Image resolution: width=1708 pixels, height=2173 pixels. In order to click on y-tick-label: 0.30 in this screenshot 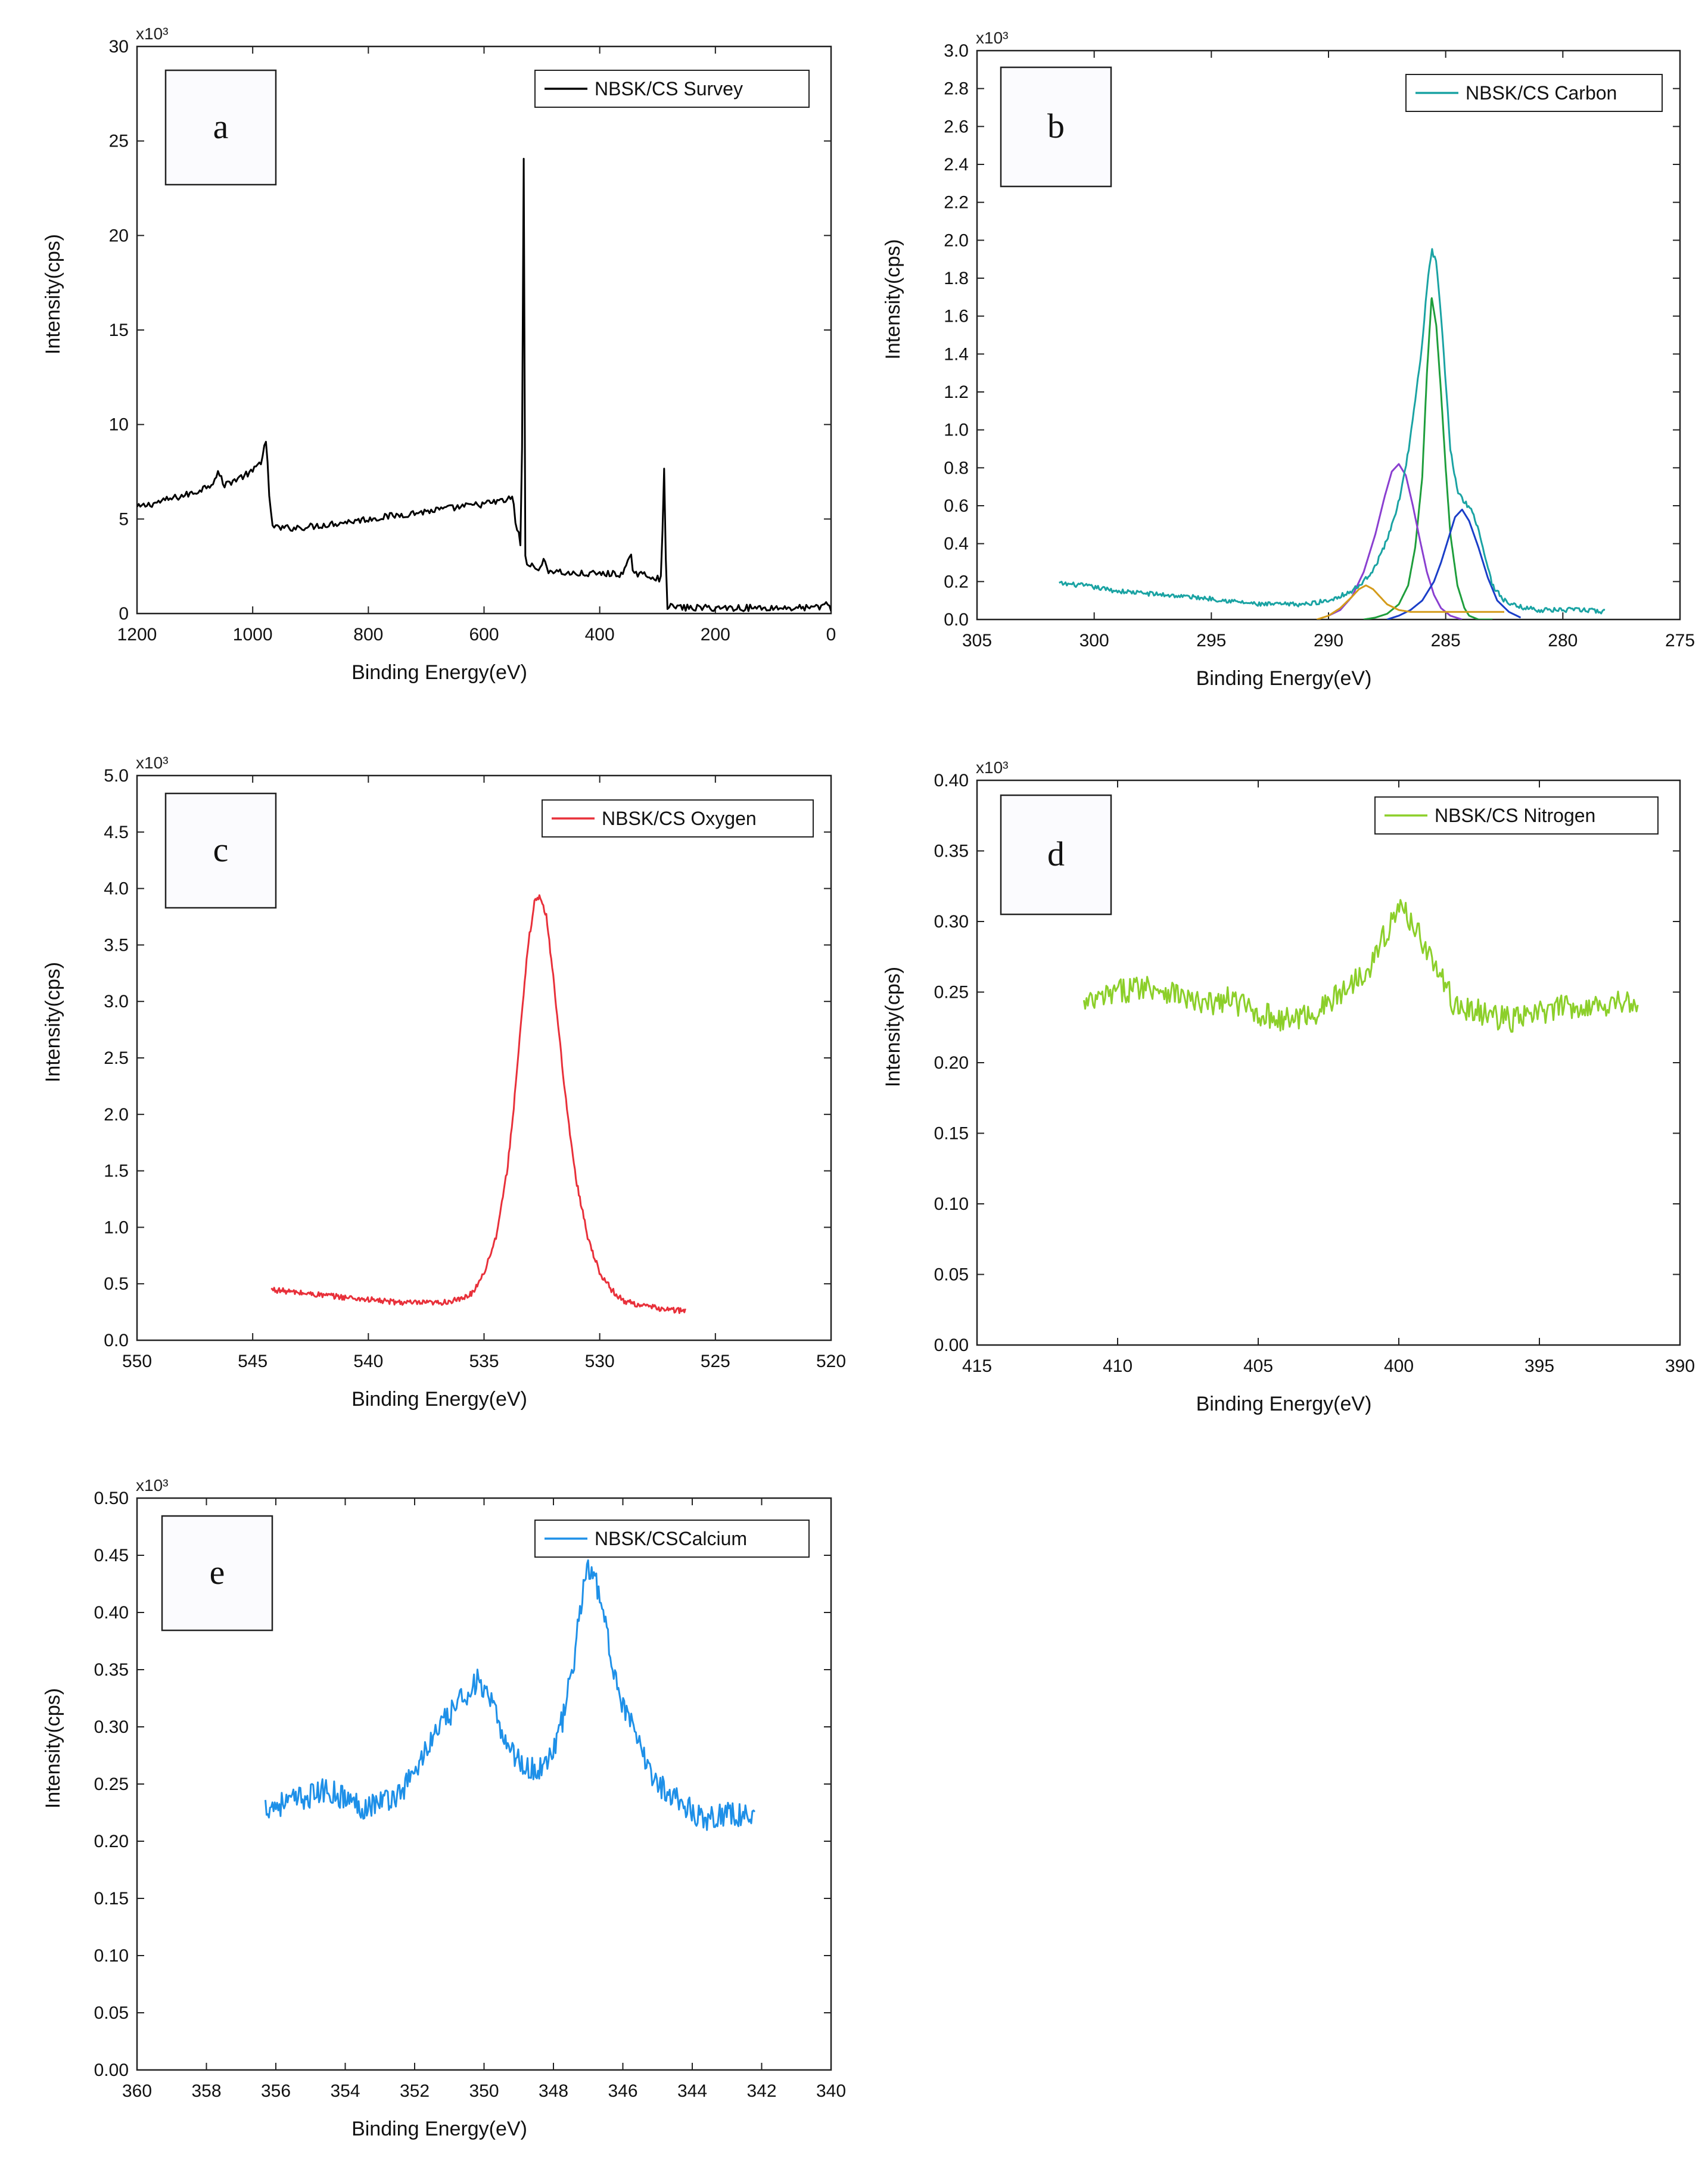, I will do `click(111, 1727)`.